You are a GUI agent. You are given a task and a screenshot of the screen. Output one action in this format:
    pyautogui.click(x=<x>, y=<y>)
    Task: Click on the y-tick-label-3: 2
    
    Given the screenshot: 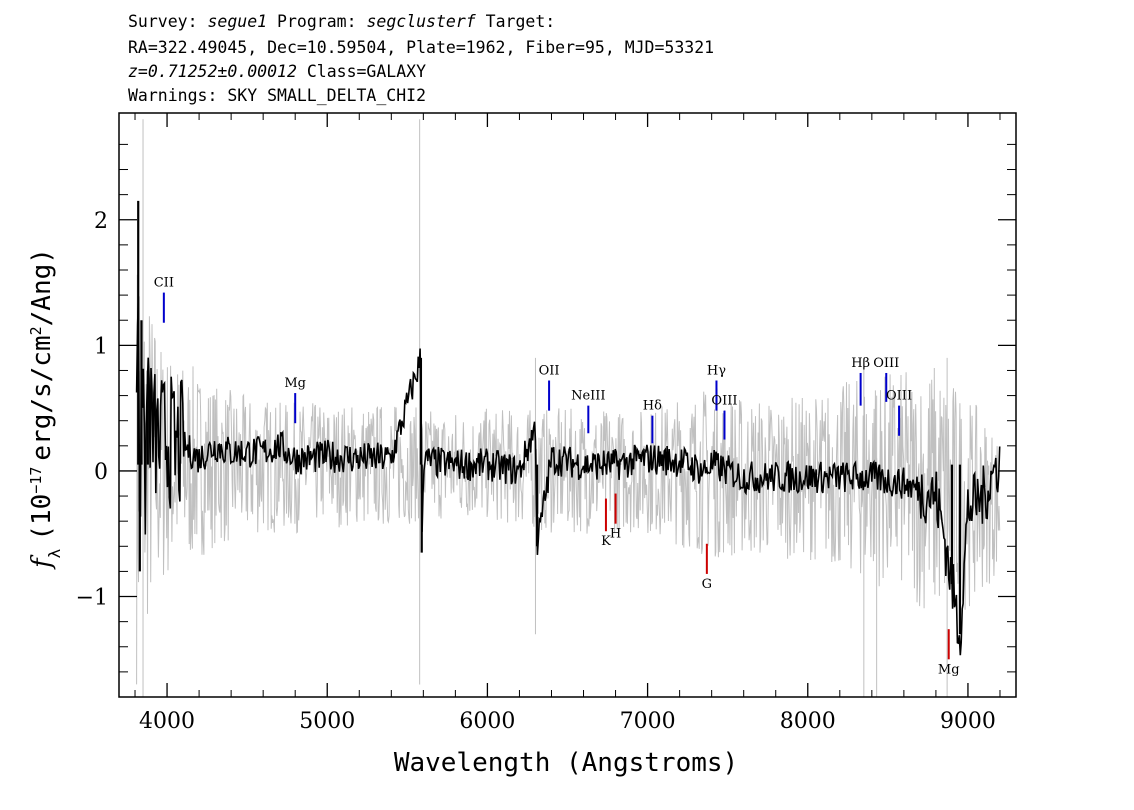 What is the action you would take?
    pyautogui.click(x=101, y=221)
    